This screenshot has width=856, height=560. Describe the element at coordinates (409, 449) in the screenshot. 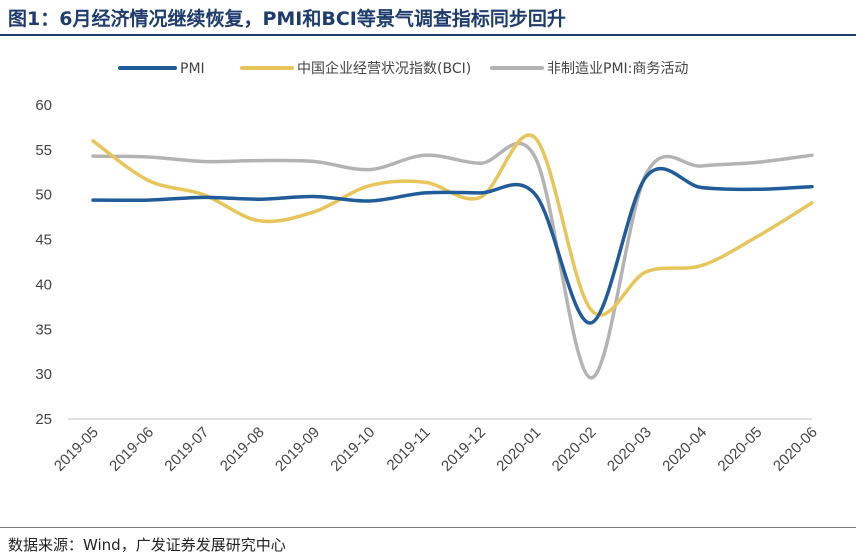

I see `x-tick-label: 2019-11` at that location.